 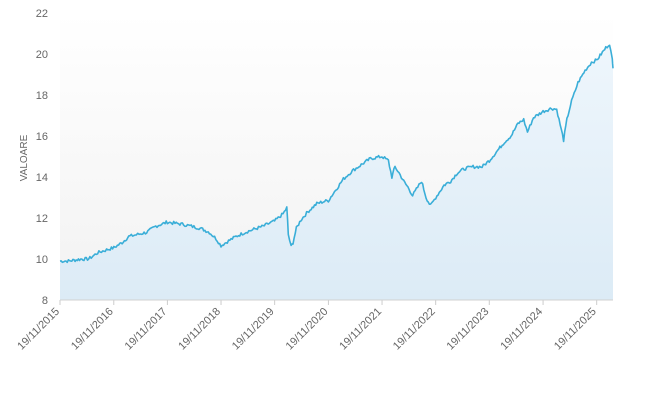 What do you see at coordinates (92, 329) in the screenshot?
I see `x-tick-label: 19/11/2016` at bounding box center [92, 329].